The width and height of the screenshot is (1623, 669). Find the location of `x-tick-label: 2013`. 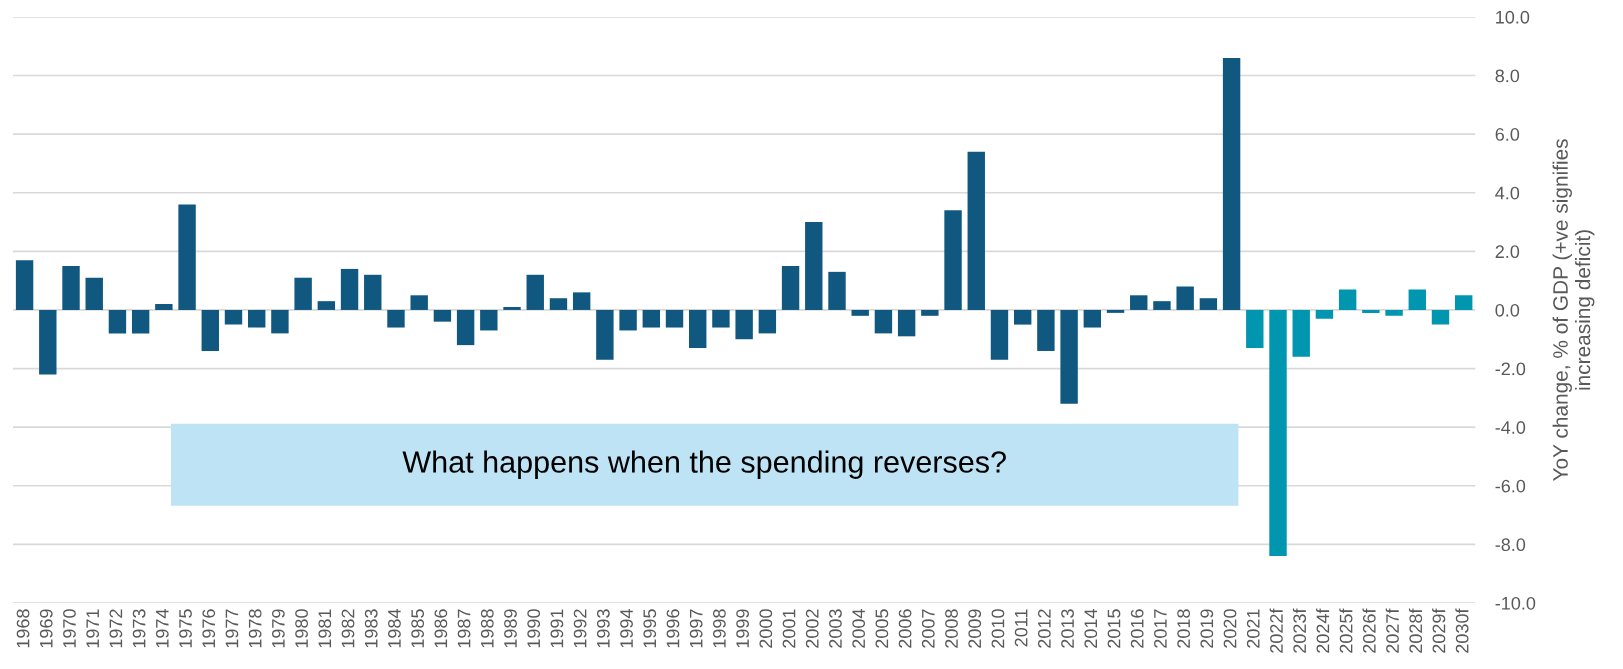

x-tick-label: 2013 is located at coordinates (1067, 628).